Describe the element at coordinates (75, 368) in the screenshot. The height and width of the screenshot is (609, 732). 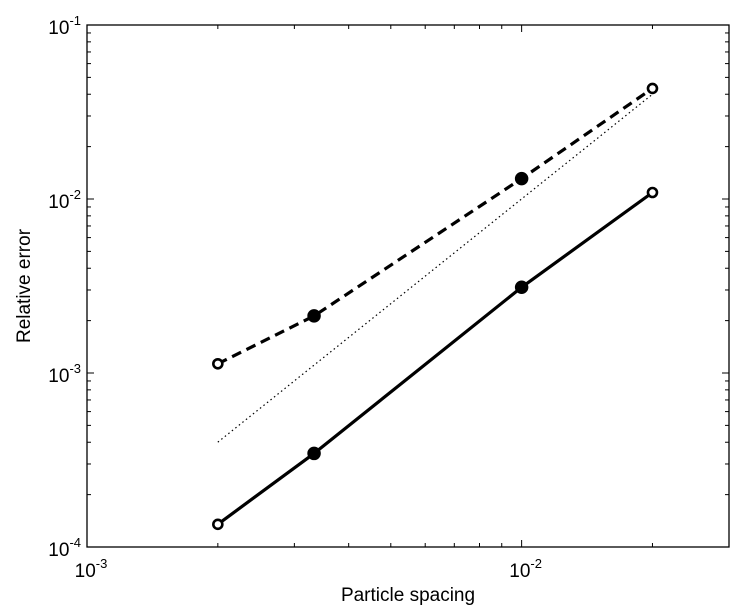
I see `y-tick-label-exponent: -3` at that location.